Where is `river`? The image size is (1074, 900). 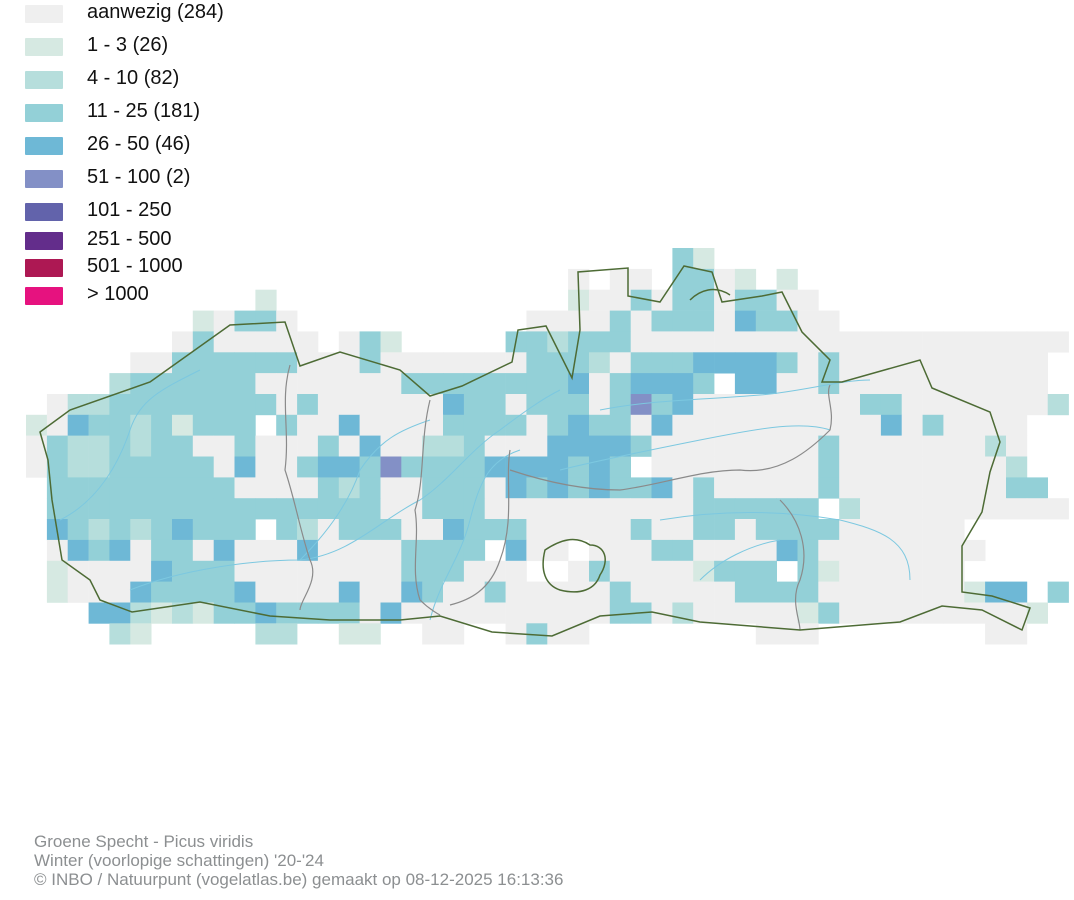
river is located at coordinates (130, 445).